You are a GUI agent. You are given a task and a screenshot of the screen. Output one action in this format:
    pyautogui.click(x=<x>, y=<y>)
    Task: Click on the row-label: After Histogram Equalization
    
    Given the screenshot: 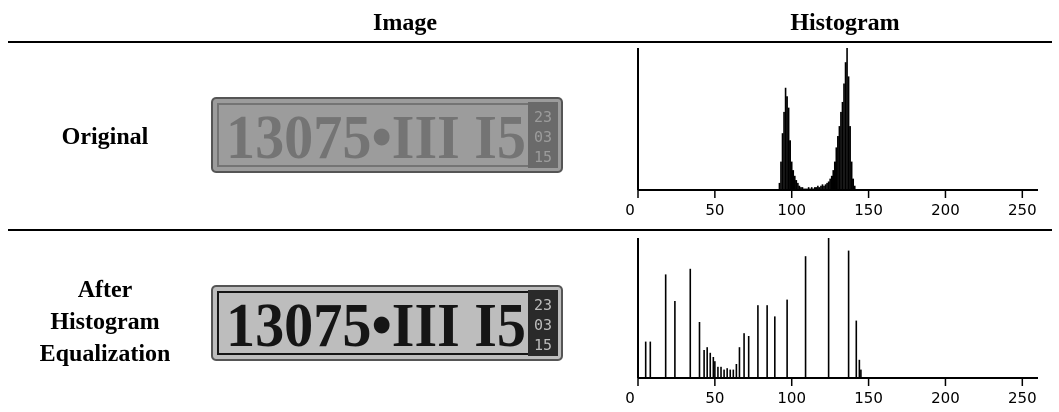 What is the action you would take?
    pyautogui.click(x=105, y=322)
    